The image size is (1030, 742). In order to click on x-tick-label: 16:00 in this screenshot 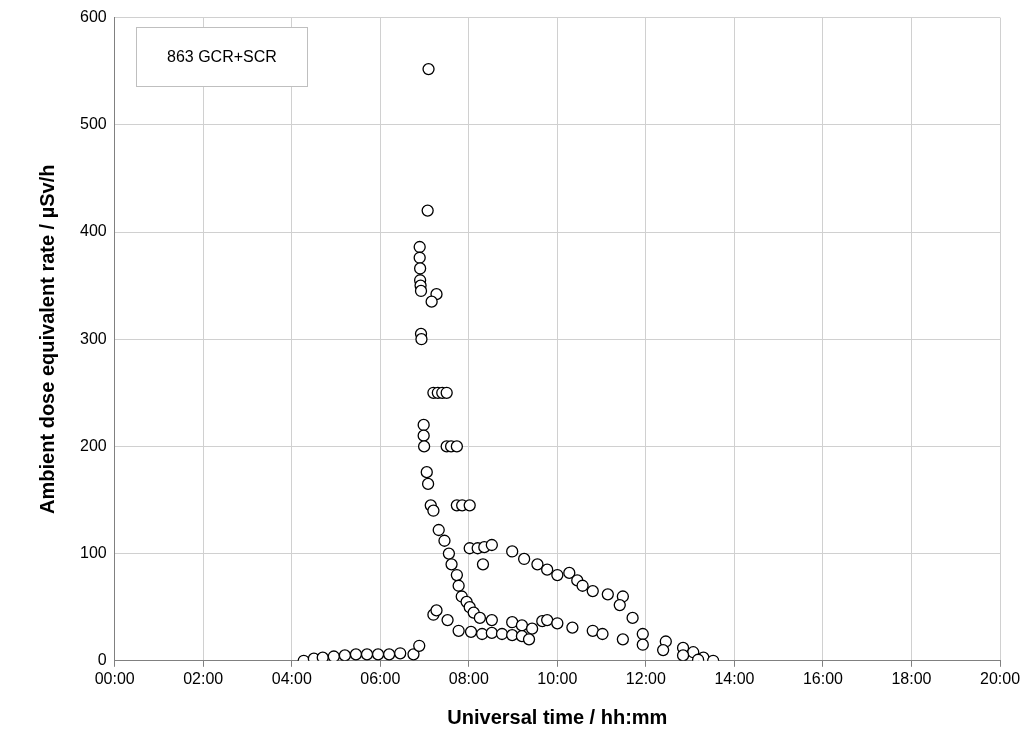, I will do `click(823, 678)`.